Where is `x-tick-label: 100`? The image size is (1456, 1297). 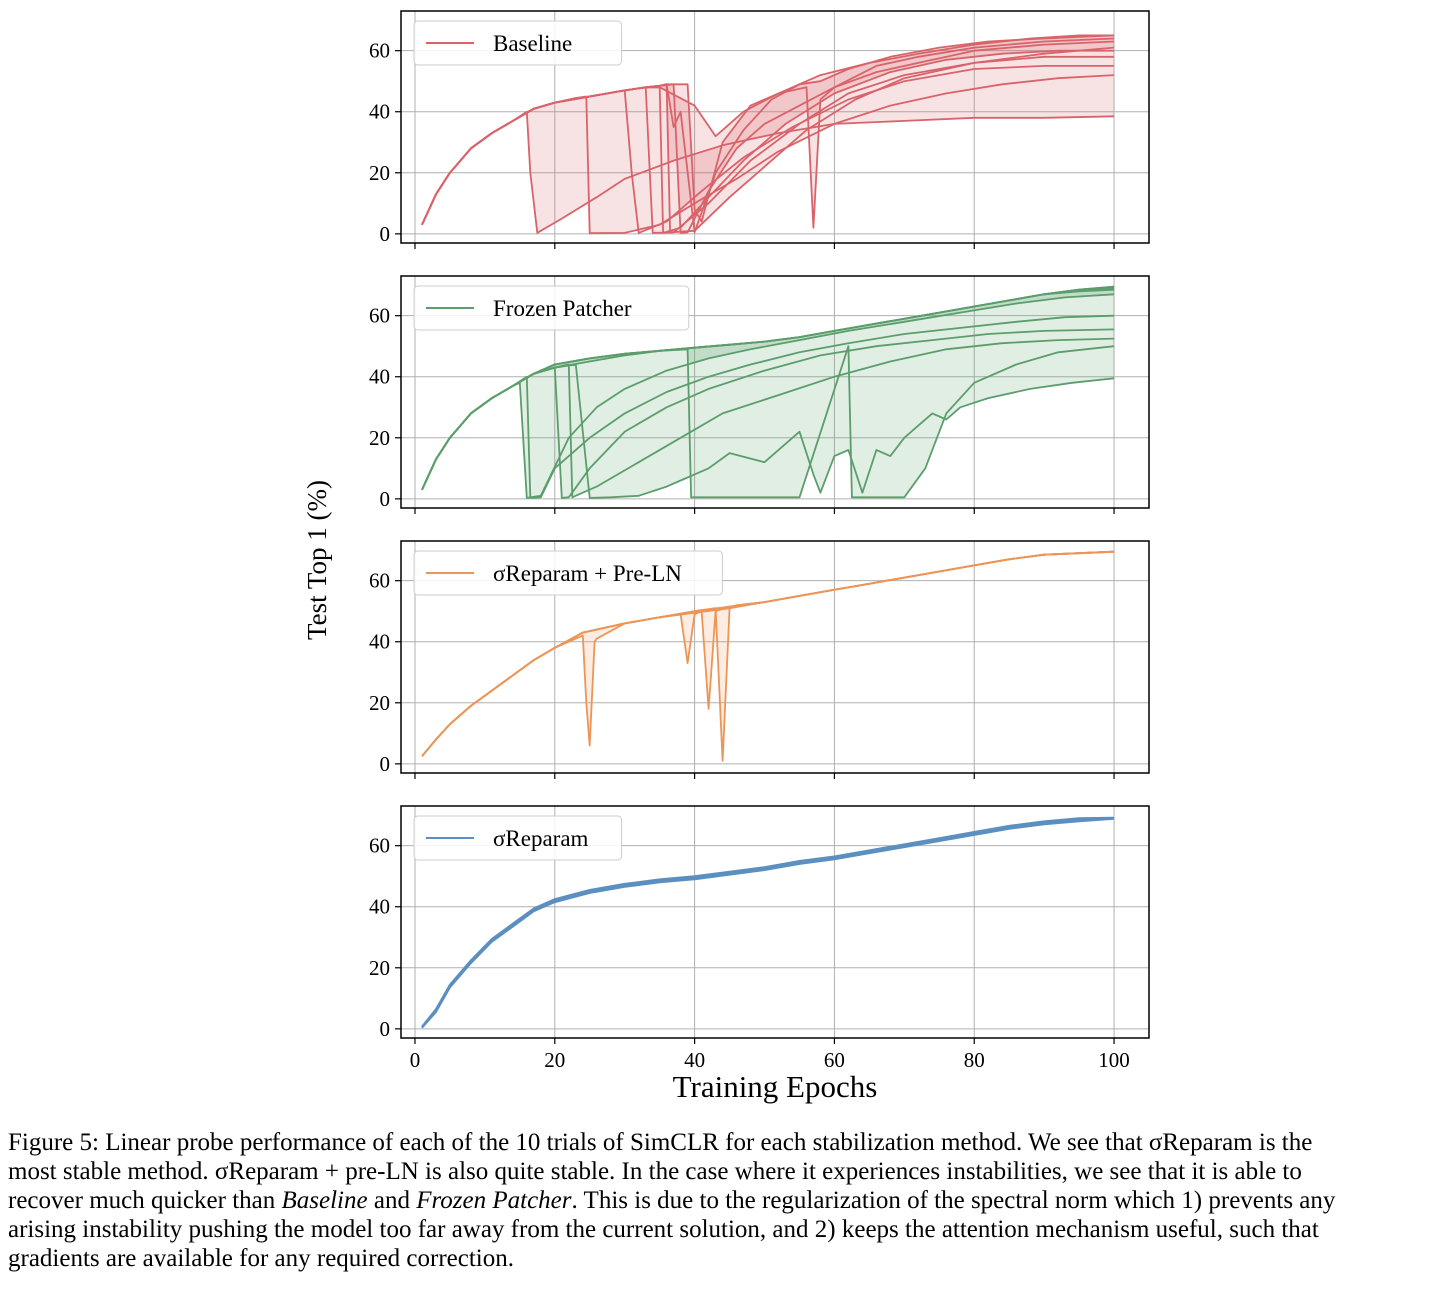
x-tick-label: 100 is located at coordinates (1114, 1060).